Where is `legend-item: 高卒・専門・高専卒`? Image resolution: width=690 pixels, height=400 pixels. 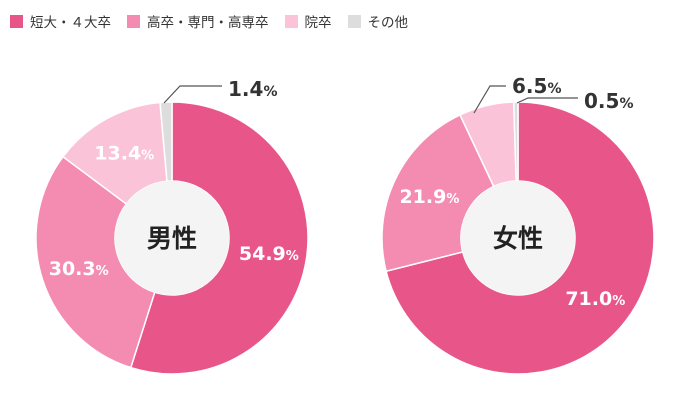
legend-item: 高卒・専門・高専卒 is located at coordinates (198, 21).